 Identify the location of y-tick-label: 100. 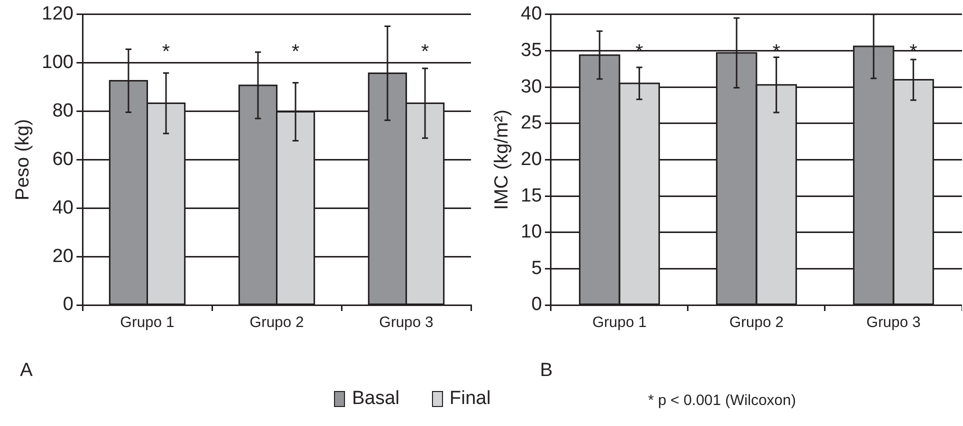
(58, 63).